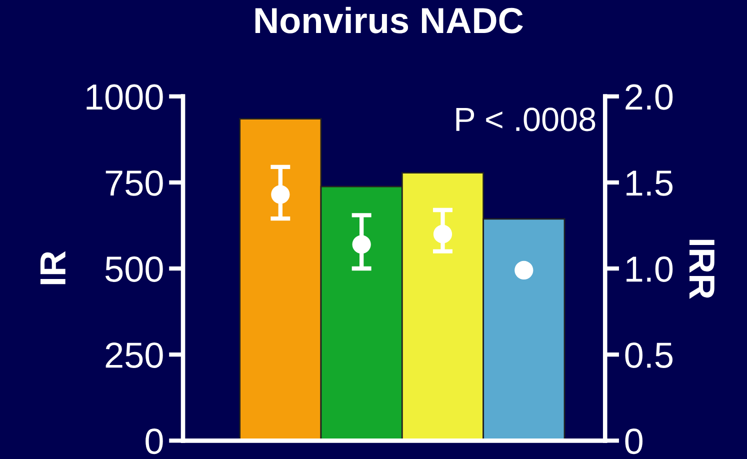  I want to click on y2-tick-label: 0, so click(633, 441).